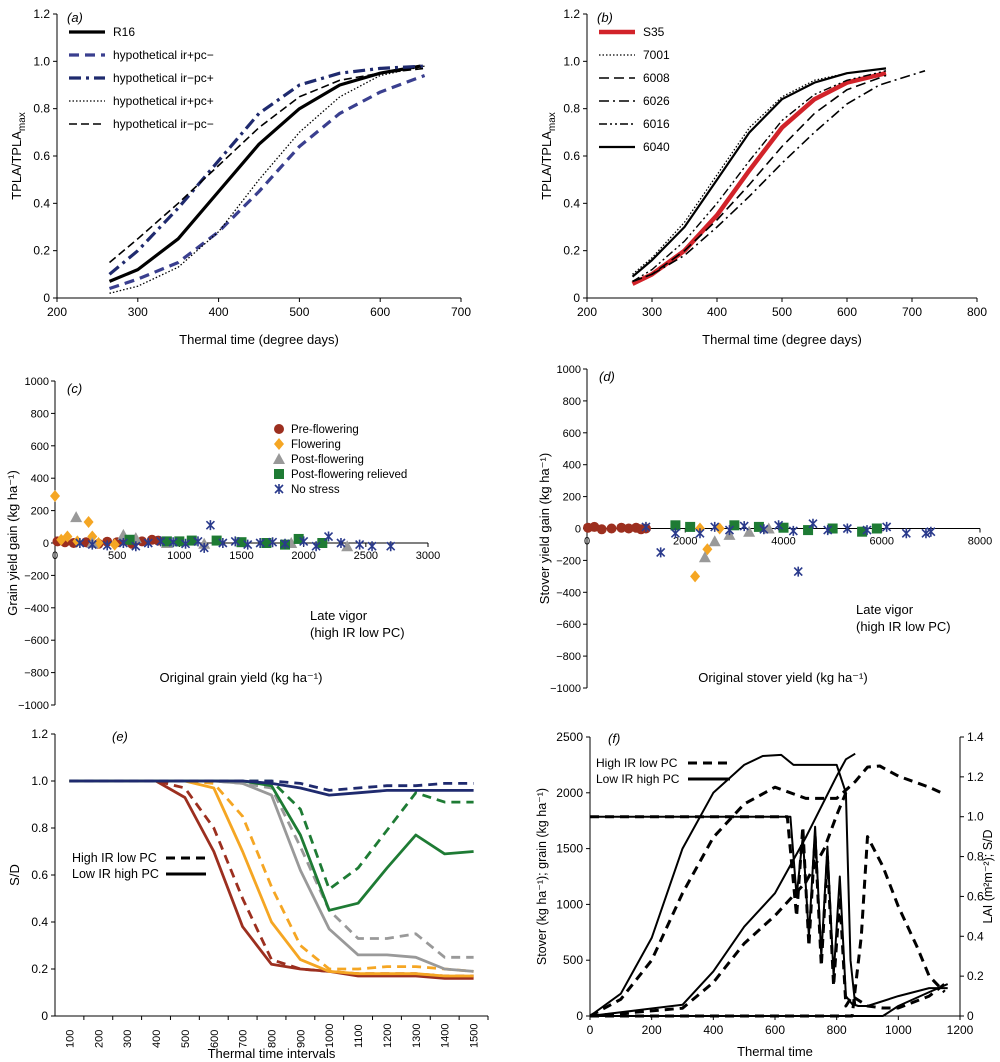 Image resolution: width=1000 pixels, height=1062 pixels. Describe the element at coordinates (572, 498) in the screenshot. I see `y-tick-label: 200` at that location.